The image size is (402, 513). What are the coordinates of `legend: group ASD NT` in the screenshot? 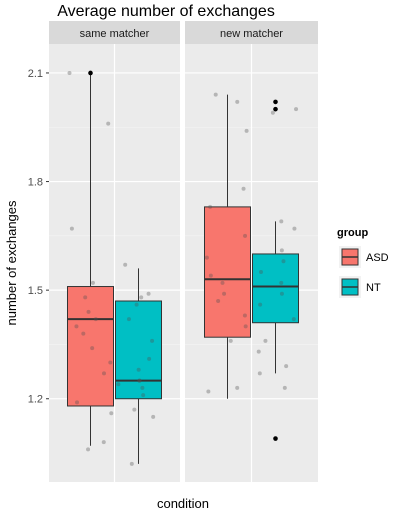 It's located at (363, 262).